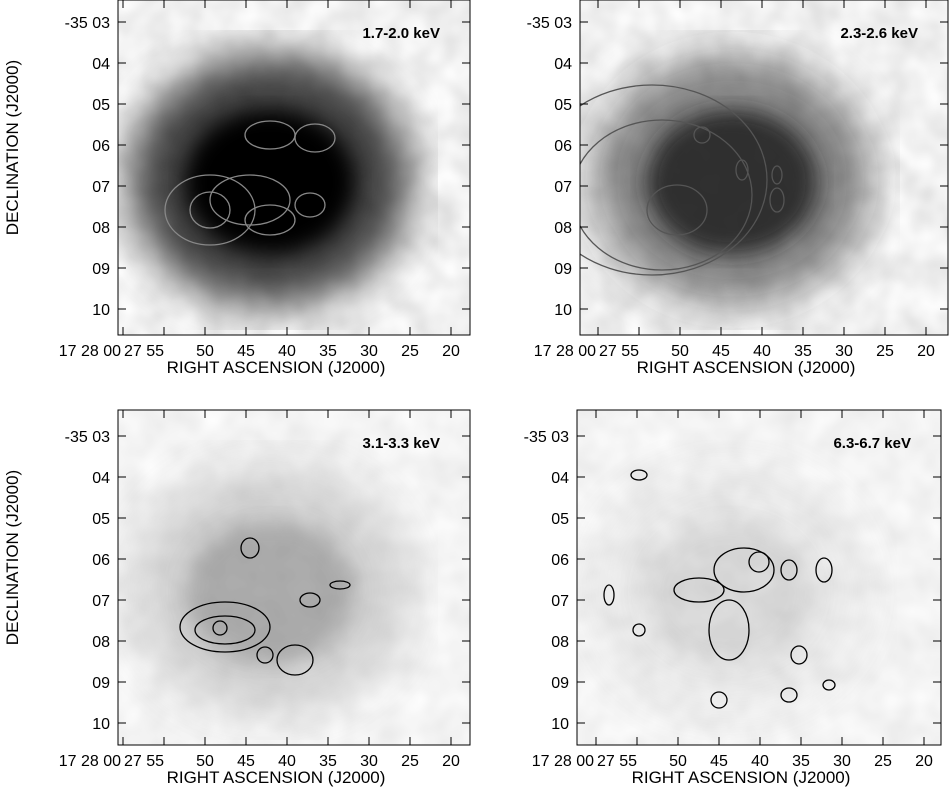 The height and width of the screenshot is (790, 949). What do you see at coordinates (401, 443) in the screenshot?
I see `band-label: 3.1-3.3 keV` at bounding box center [401, 443].